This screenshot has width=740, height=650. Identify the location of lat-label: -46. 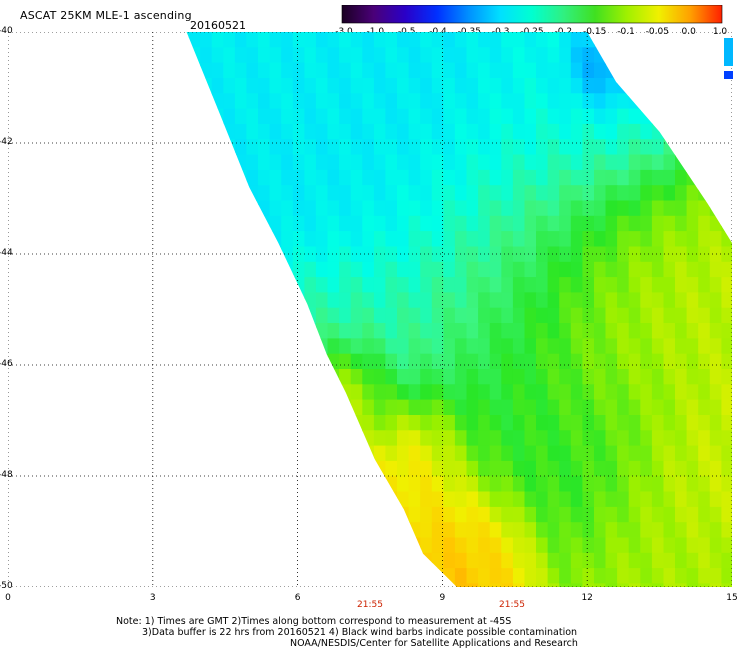
(6, 364).